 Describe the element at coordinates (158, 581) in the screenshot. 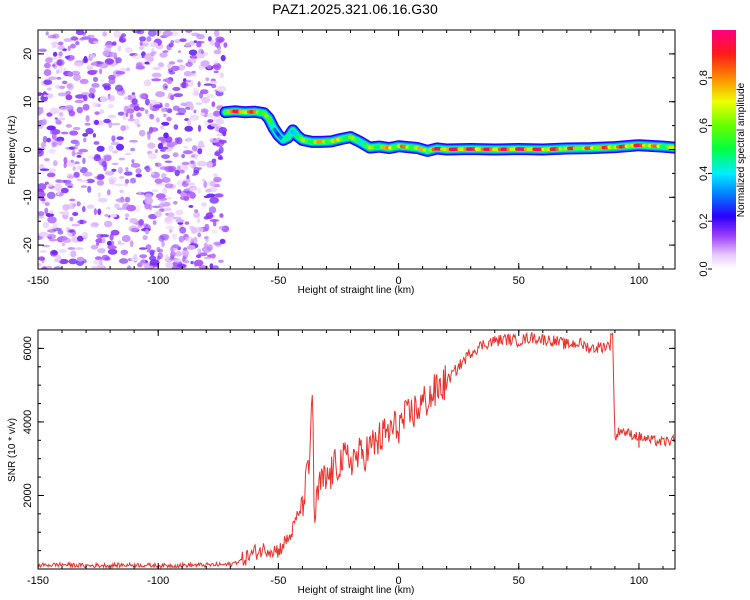

I see `snr-x-tick-label: -100` at that location.